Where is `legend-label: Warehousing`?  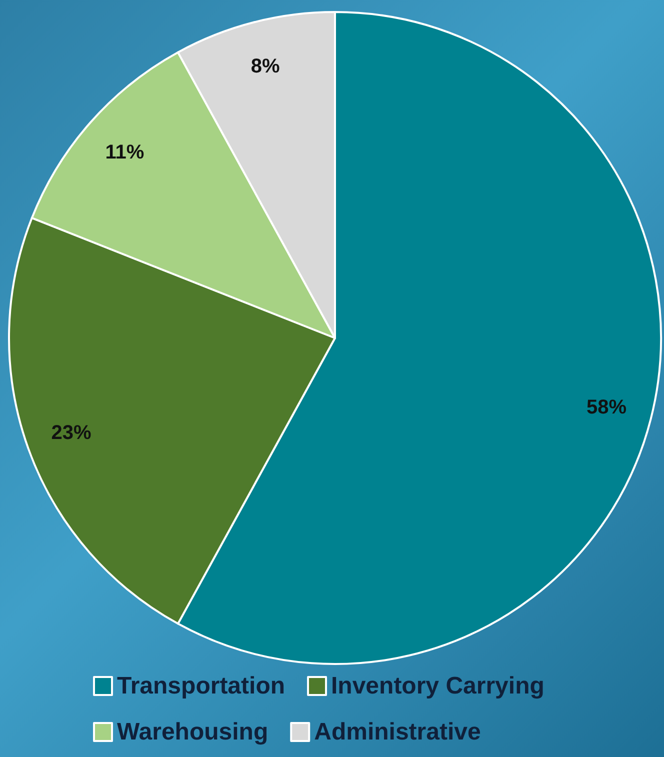 legend-label: Warehousing is located at coordinates (192, 732).